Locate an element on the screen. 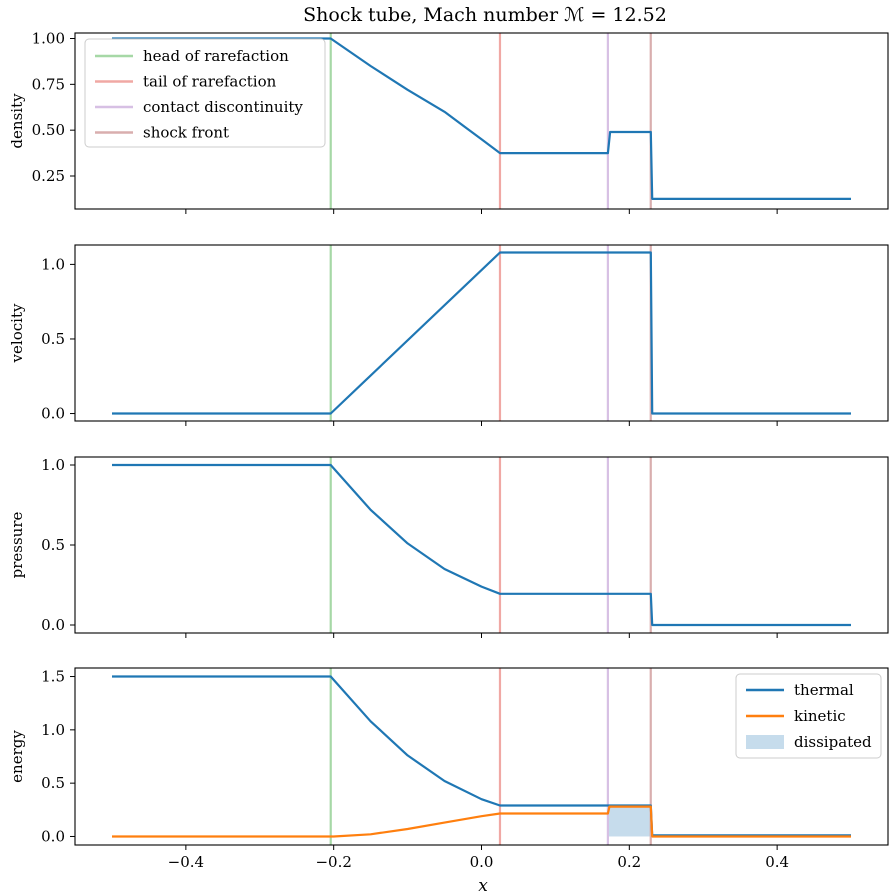 The image size is (890, 896). y-tick-label: 1.00 is located at coordinates (48, 39).